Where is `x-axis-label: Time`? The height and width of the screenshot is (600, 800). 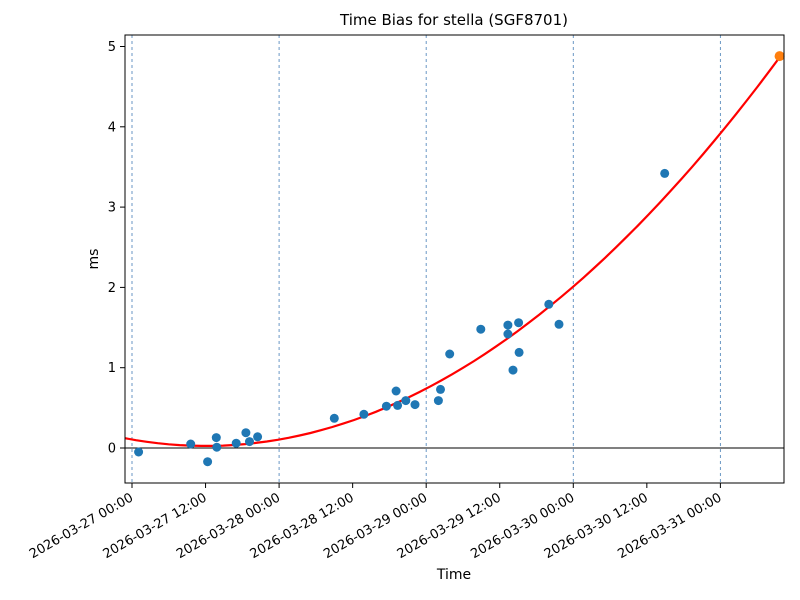
x-axis-label: Time is located at coordinates (453, 575).